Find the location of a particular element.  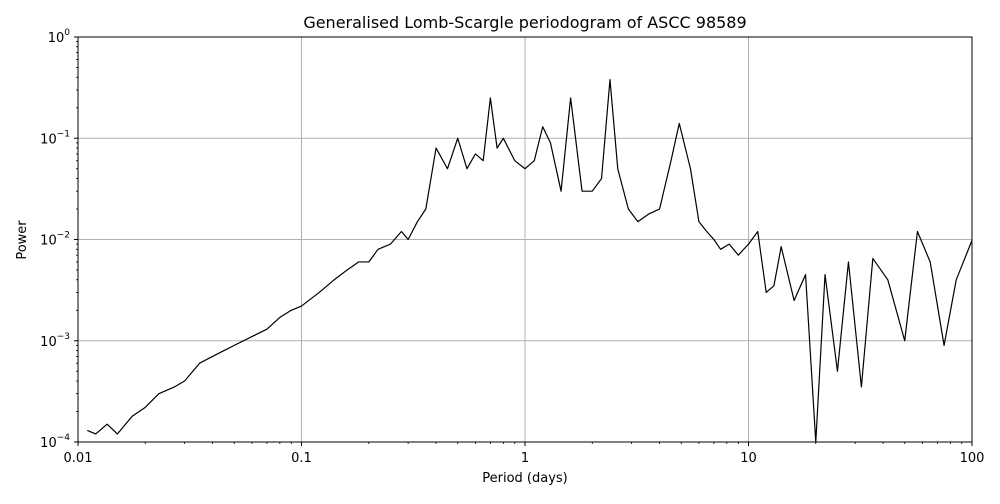

x-tick-label: 100 is located at coordinates (972, 458).